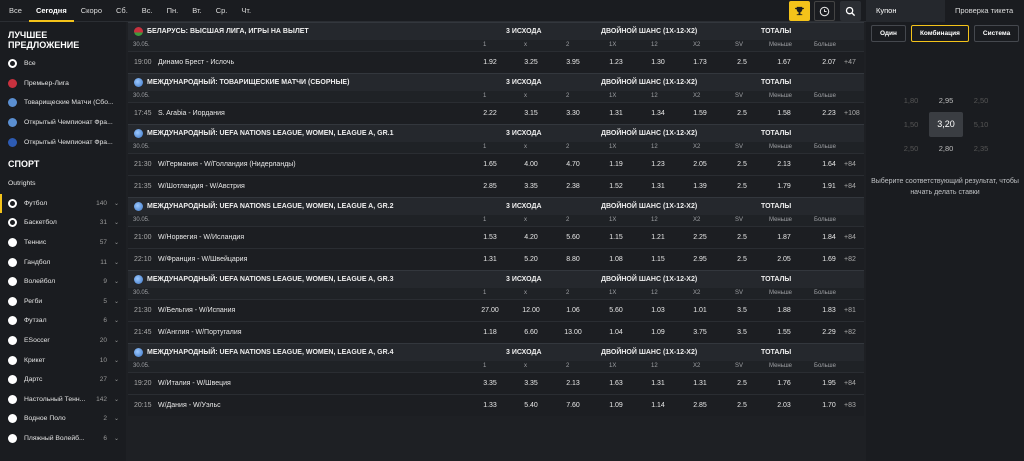  Describe the element at coordinates (221, 10) in the screenshot. I see `tab-date-7: Ср.` at that location.